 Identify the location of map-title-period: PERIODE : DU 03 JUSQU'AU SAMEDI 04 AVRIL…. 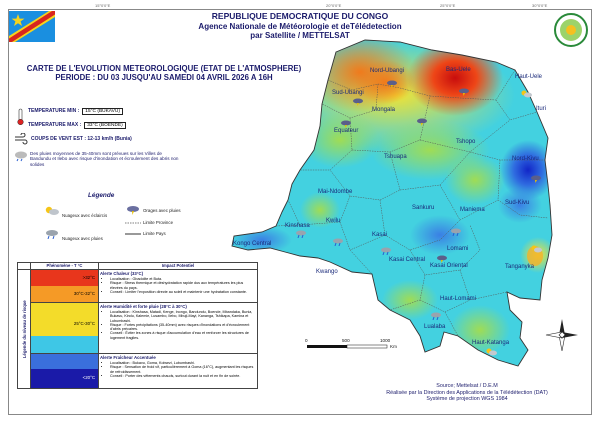
(164, 77).